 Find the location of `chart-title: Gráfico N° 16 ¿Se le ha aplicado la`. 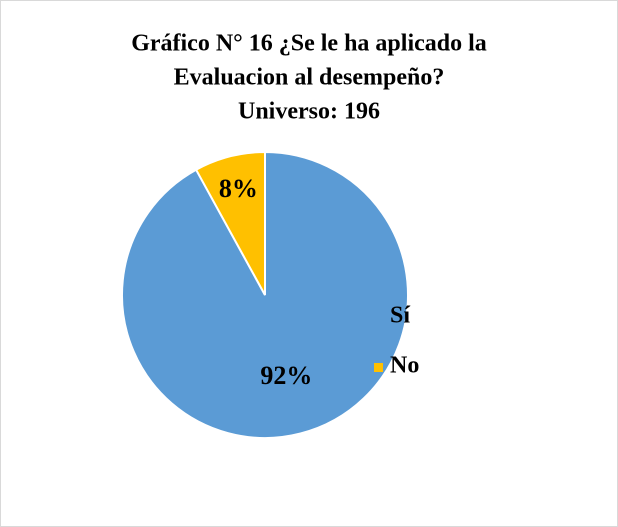

chart-title: Gráfico N° 16 ¿Se le ha aplicado la is located at coordinates (309, 44).